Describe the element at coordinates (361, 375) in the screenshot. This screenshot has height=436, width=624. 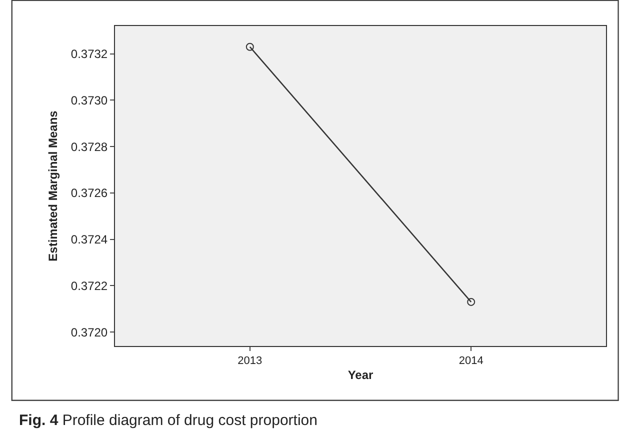
I see `x-axis-title: Year` at that location.